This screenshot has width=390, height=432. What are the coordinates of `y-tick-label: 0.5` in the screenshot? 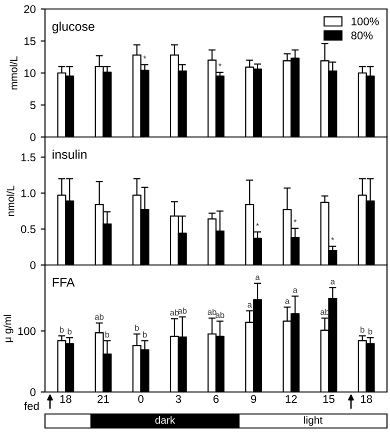 It's located at (28, 229).